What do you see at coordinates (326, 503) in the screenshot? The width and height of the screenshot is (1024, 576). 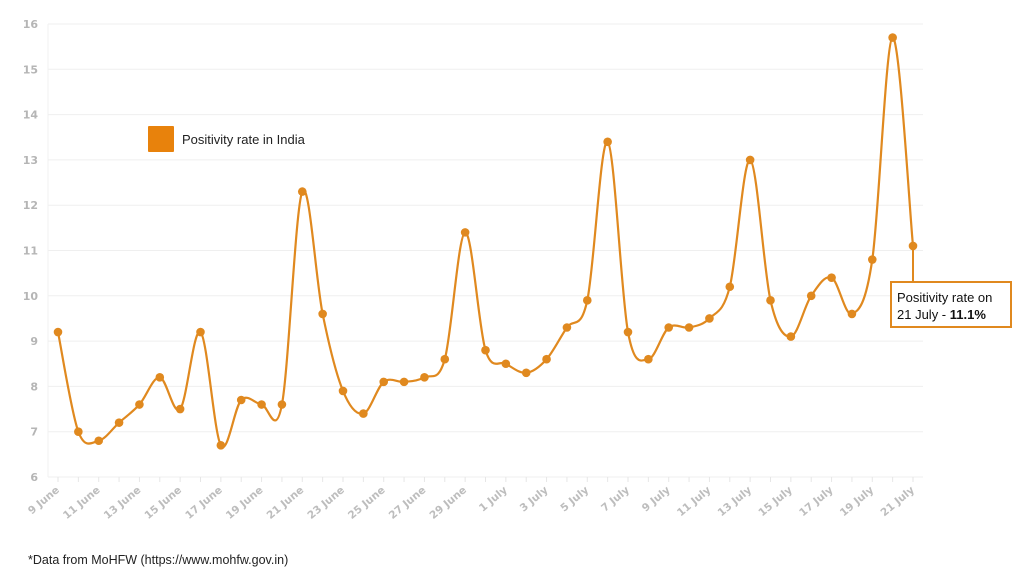 I see `x-tick-label: 23 June` at bounding box center [326, 503].